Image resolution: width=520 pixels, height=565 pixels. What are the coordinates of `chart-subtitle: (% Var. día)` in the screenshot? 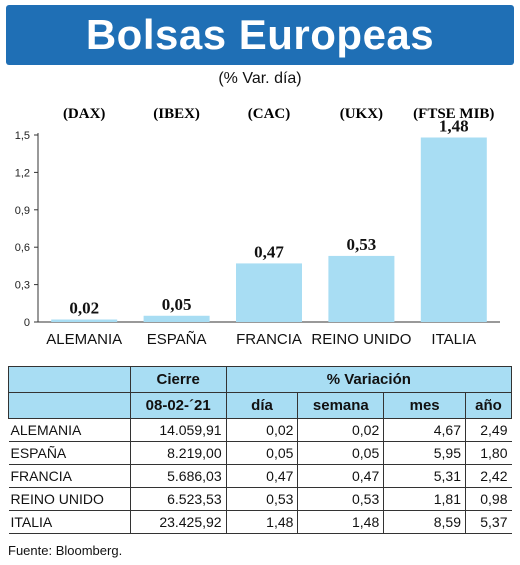 It's located at (260, 78).